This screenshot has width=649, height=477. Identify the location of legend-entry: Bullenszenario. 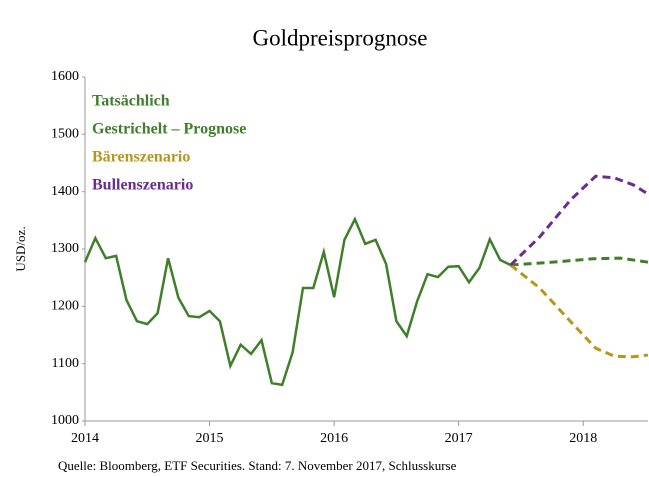
(142, 185).